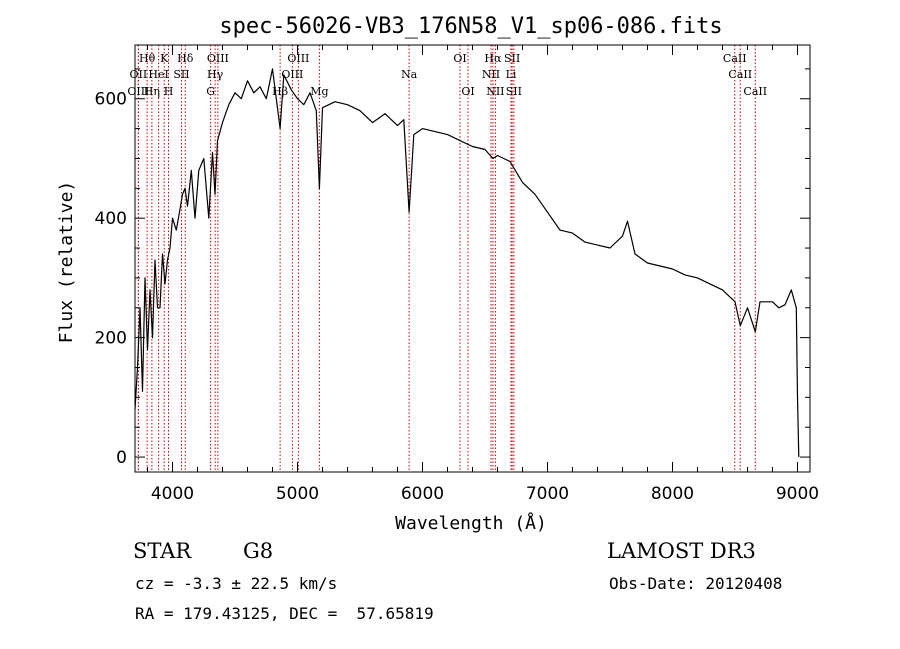  I want to click on y-tick-label: 400, so click(111, 219).